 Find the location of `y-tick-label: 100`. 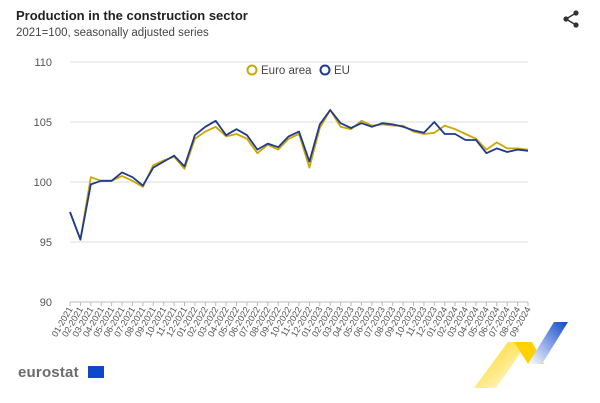

y-tick-label: 100 is located at coordinates (43, 183).